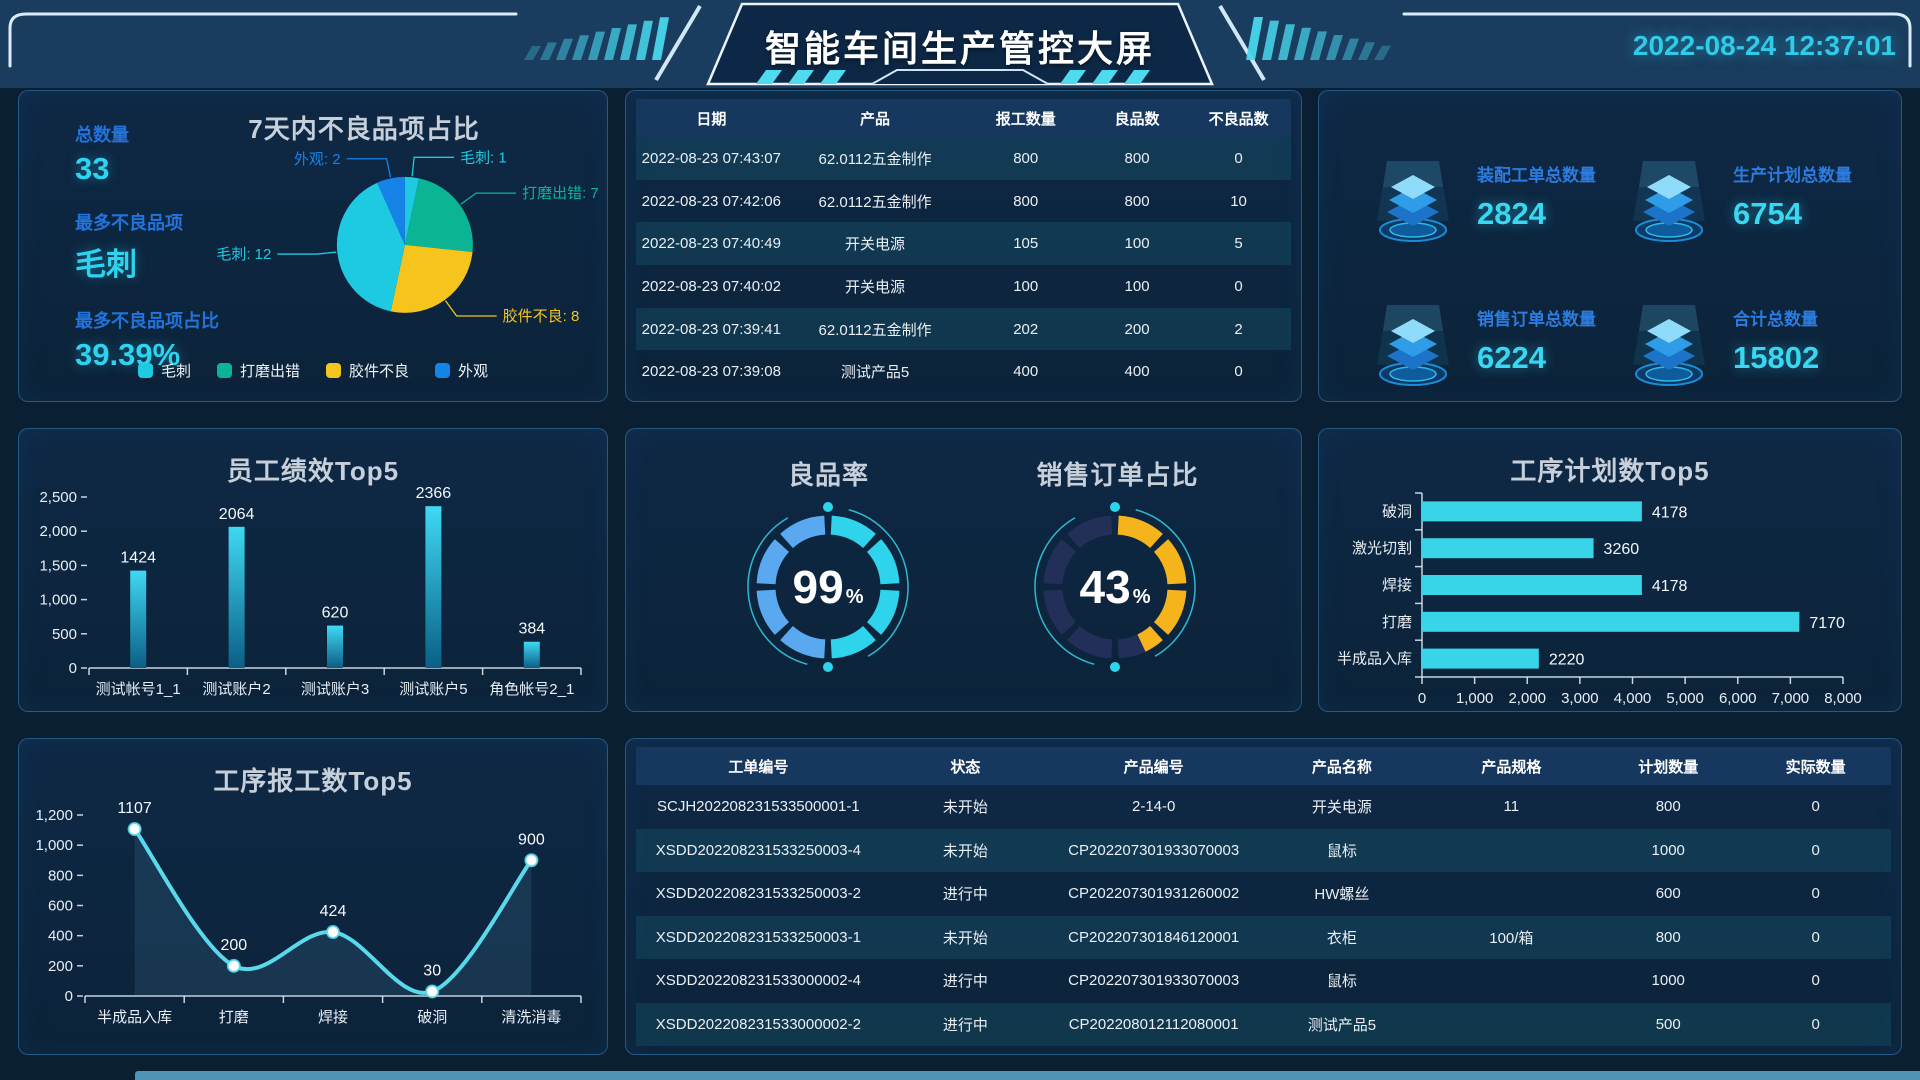  I want to click on table-cell: 衣柜, so click(1341, 938).